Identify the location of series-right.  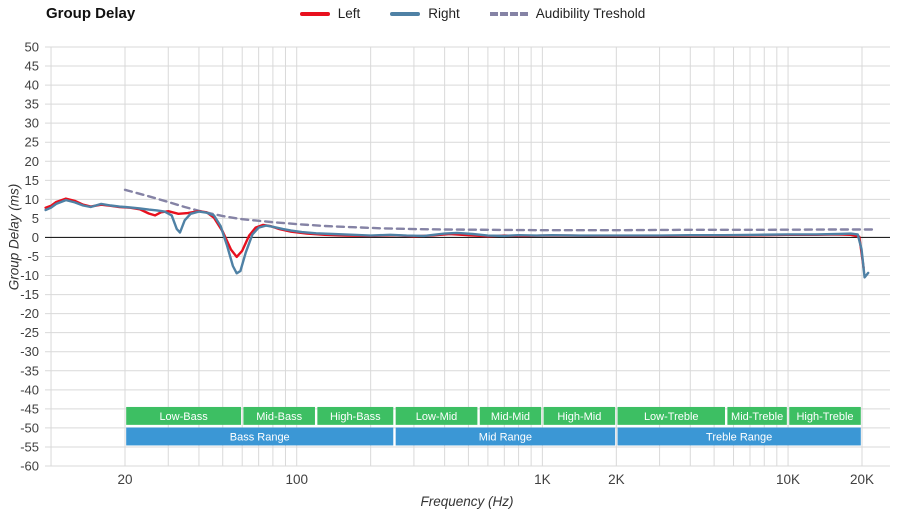
(457, 238).